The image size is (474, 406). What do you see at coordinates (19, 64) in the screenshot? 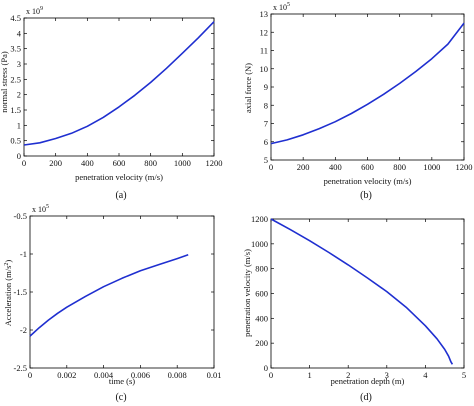
I see `y-tick-label: 3` at bounding box center [19, 64].